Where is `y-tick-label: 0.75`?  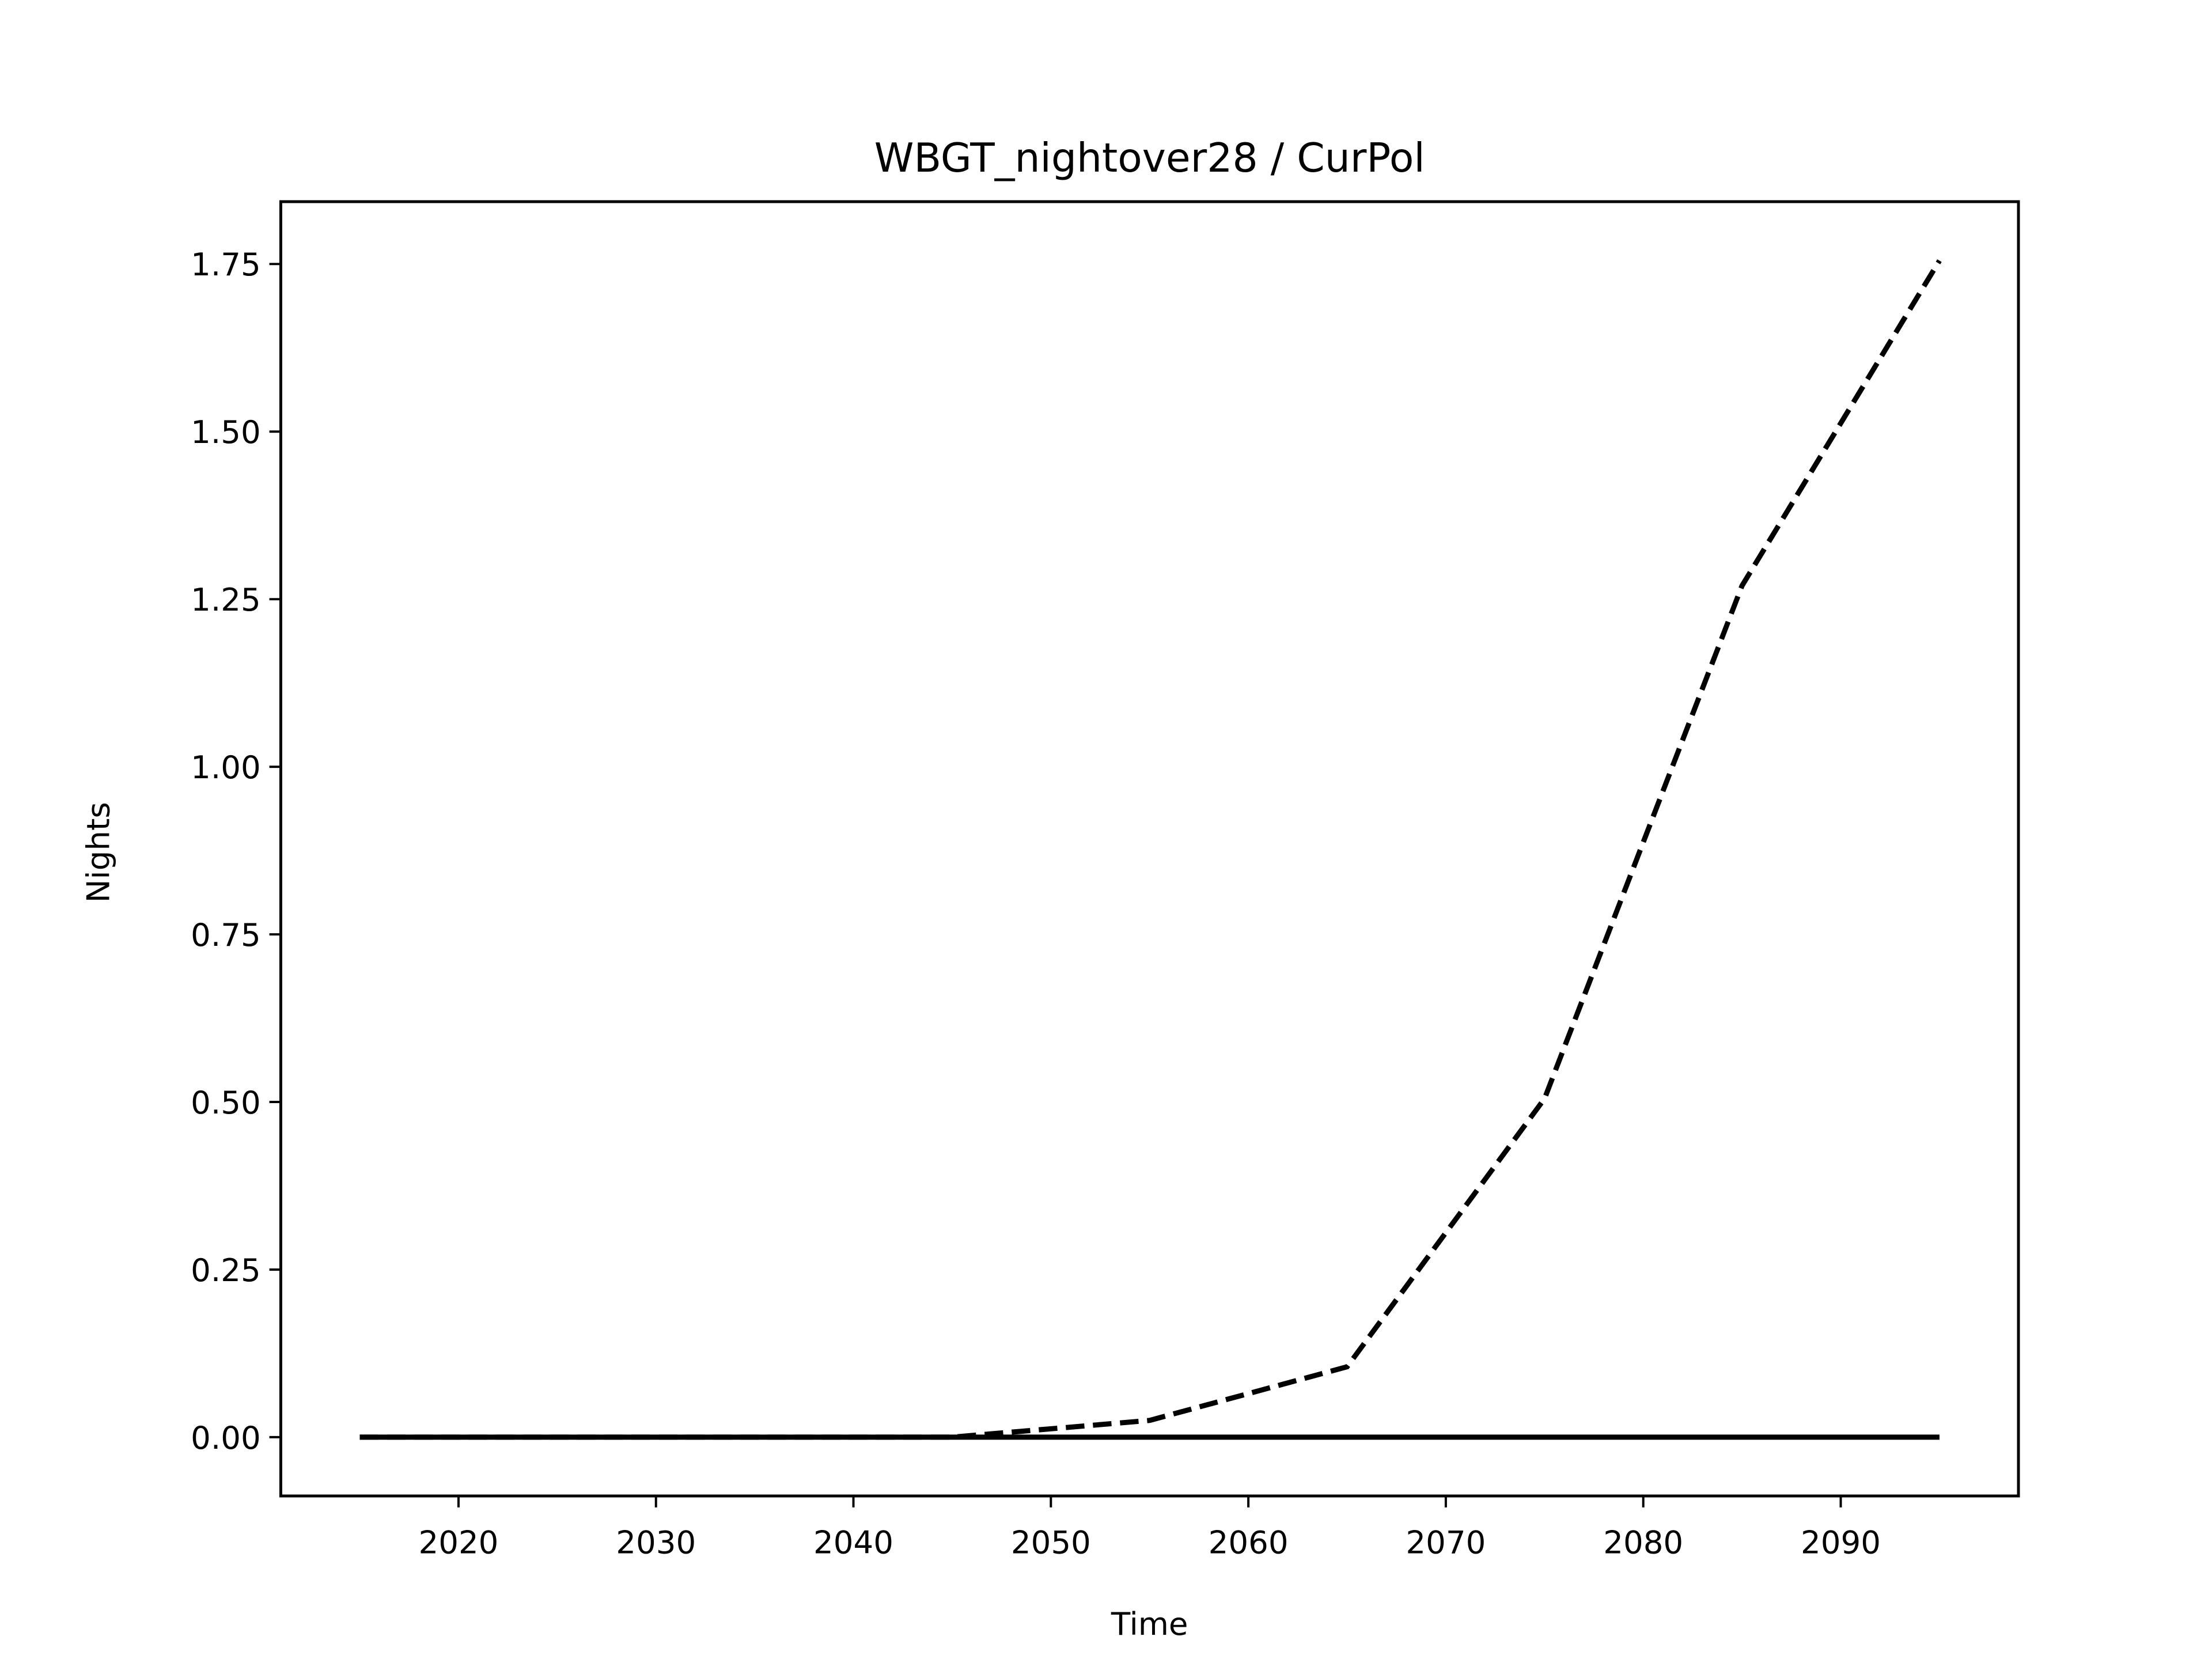 y-tick-label: 0.75 is located at coordinates (226, 934).